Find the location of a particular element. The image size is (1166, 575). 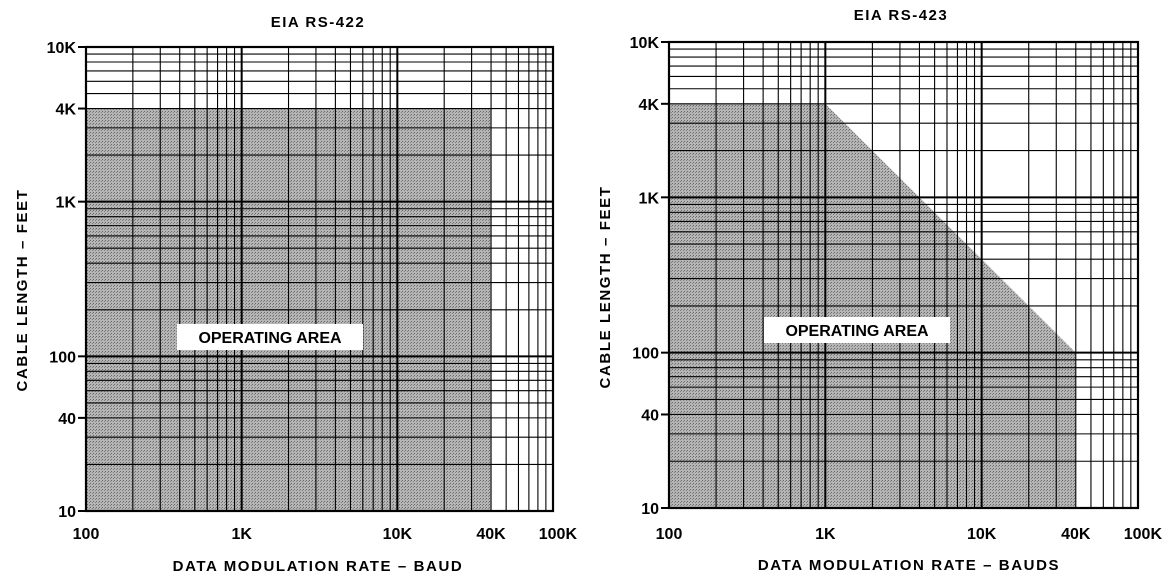

chart-title: EIA RS-423 is located at coordinates (901, 15).